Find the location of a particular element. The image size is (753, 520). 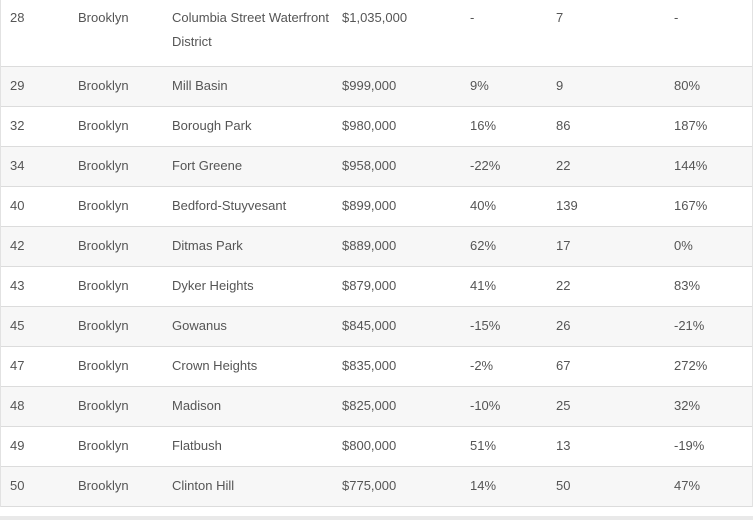

change-cell: - is located at coordinates (472, 17).